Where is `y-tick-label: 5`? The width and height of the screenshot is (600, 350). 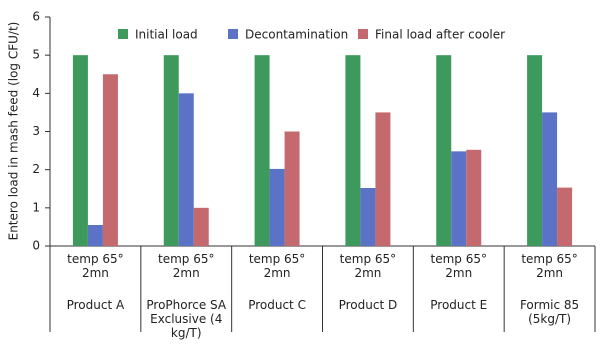
y-tick-label: 5 is located at coordinates (36, 55).